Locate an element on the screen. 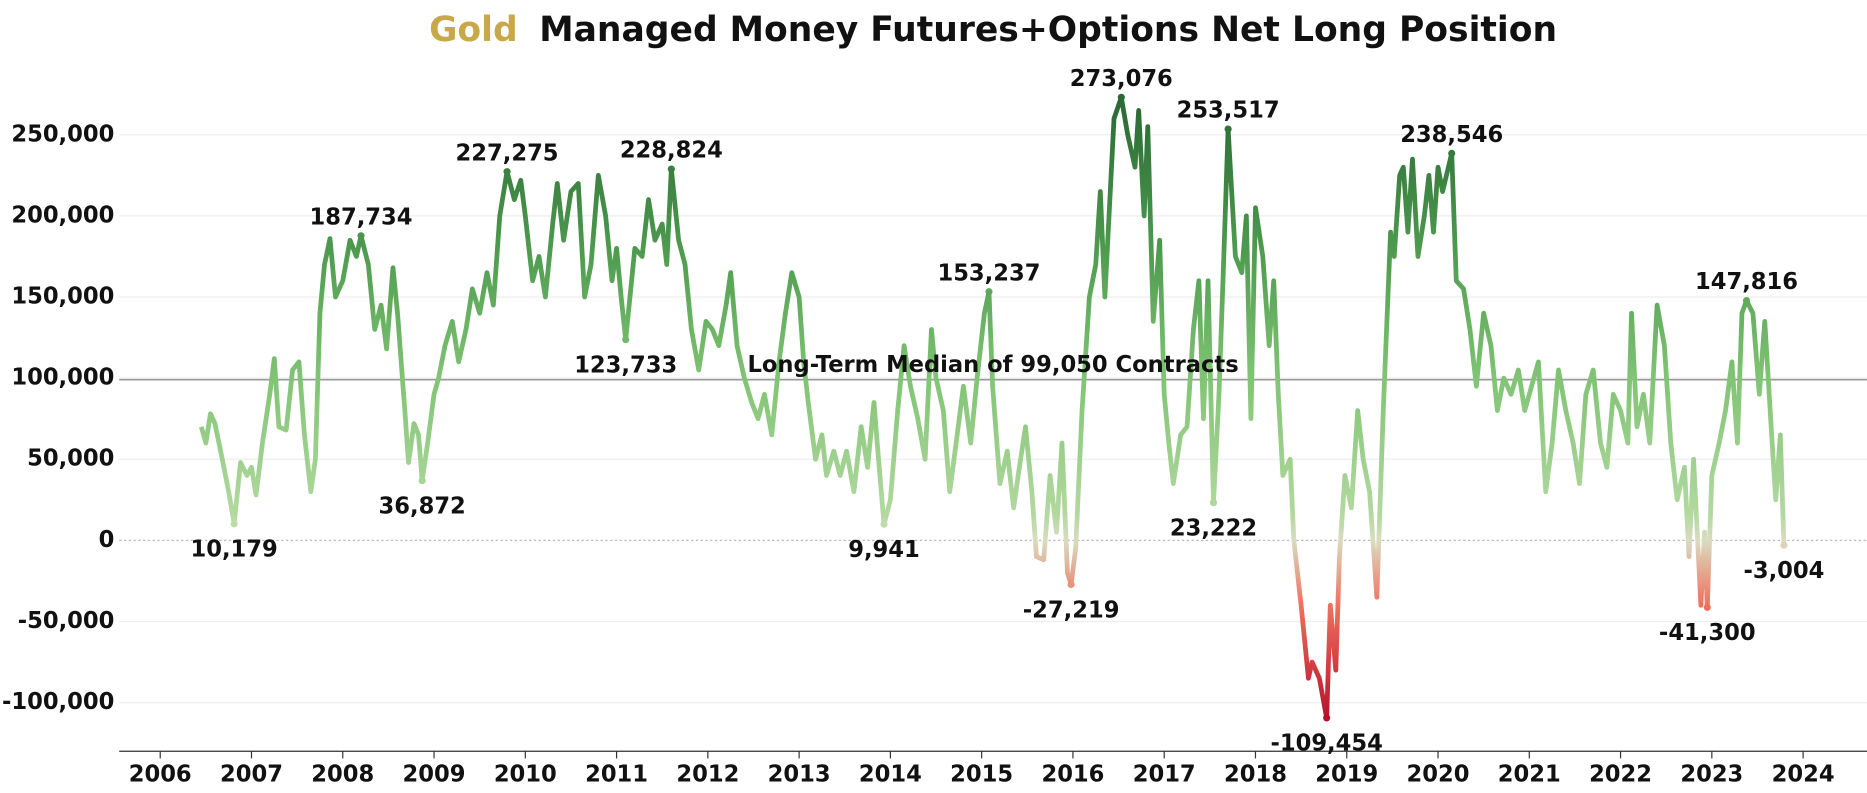  y-tick-label: 100,000 is located at coordinates (62, 378).